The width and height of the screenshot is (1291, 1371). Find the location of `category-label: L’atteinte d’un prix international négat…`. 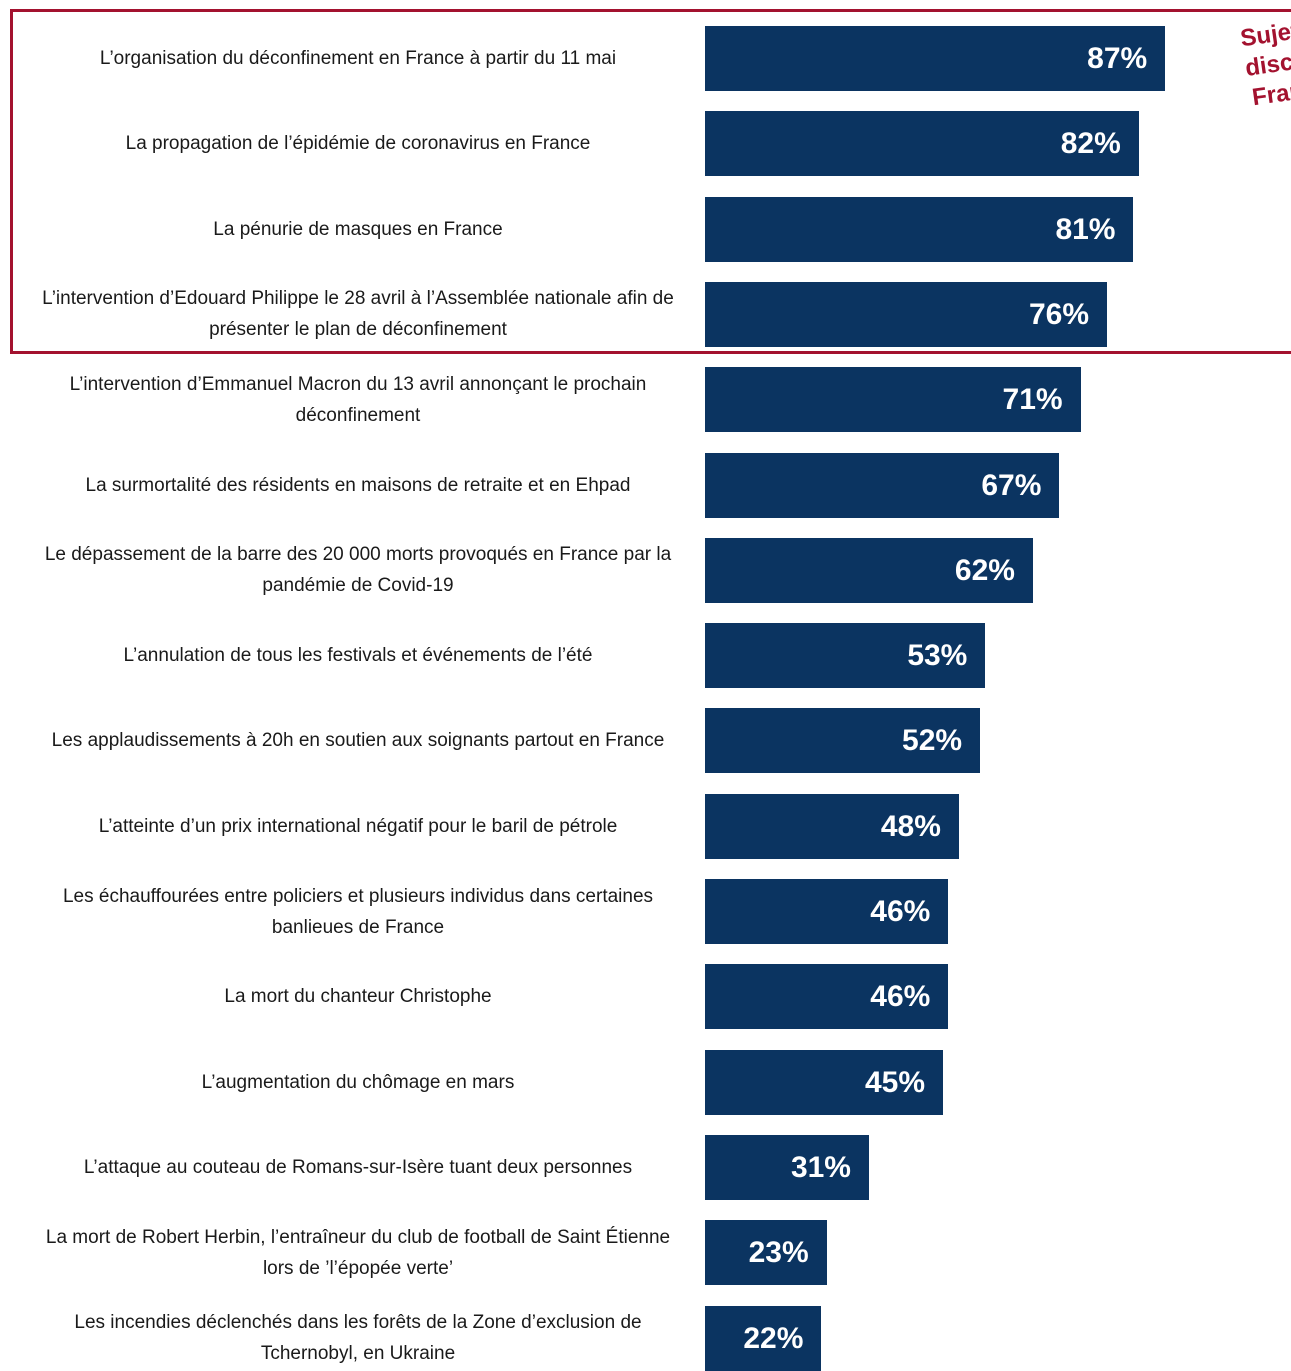

category-label: L’atteinte d’un prix international négat… is located at coordinates (358, 826).